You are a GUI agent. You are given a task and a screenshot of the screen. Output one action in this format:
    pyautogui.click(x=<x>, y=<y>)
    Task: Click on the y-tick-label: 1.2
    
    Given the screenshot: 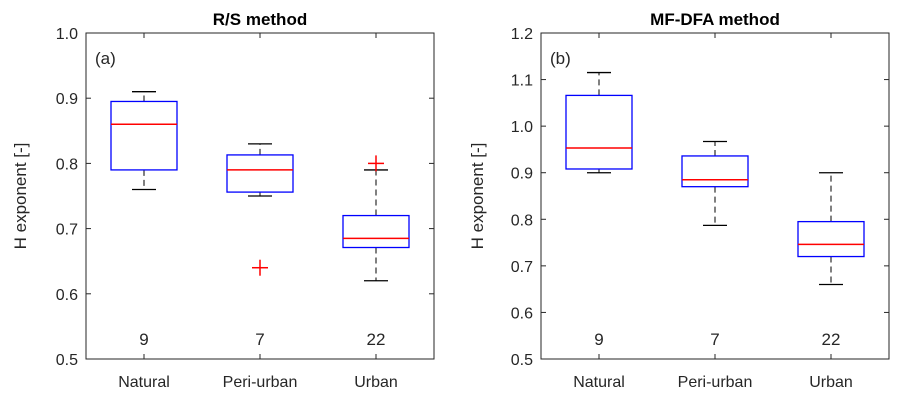 What is the action you would take?
    pyautogui.click(x=522, y=34)
    